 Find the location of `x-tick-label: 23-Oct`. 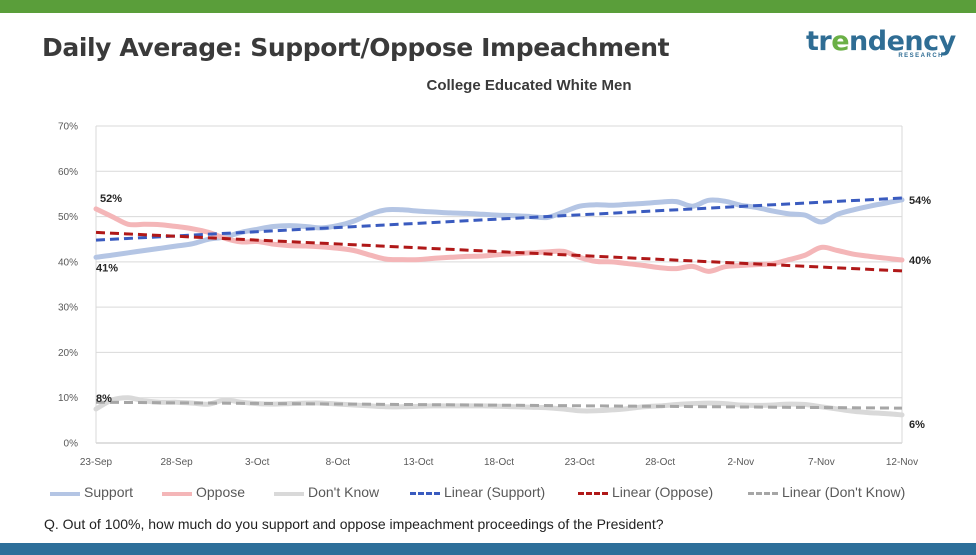

x-tick-label: 23-Oct is located at coordinates (580, 462).